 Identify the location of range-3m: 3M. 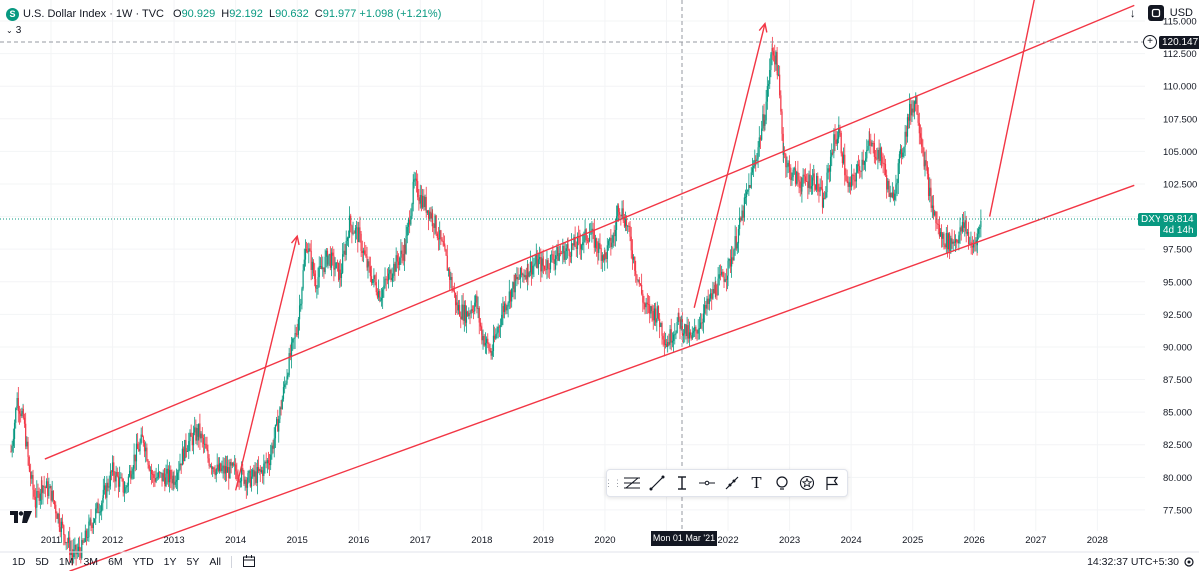
(91, 562).